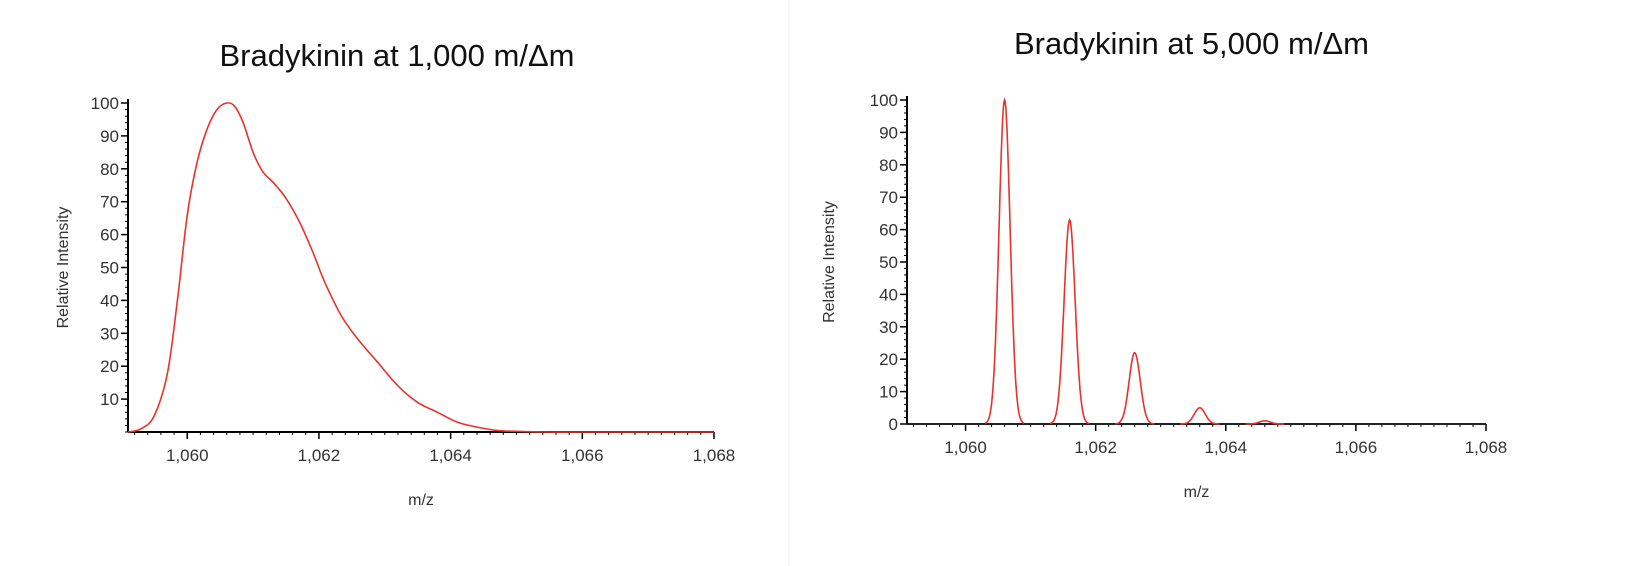  What do you see at coordinates (397, 55) in the screenshot?
I see `chart-title: Bradykinin at 1,000 m/Δm` at bounding box center [397, 55].